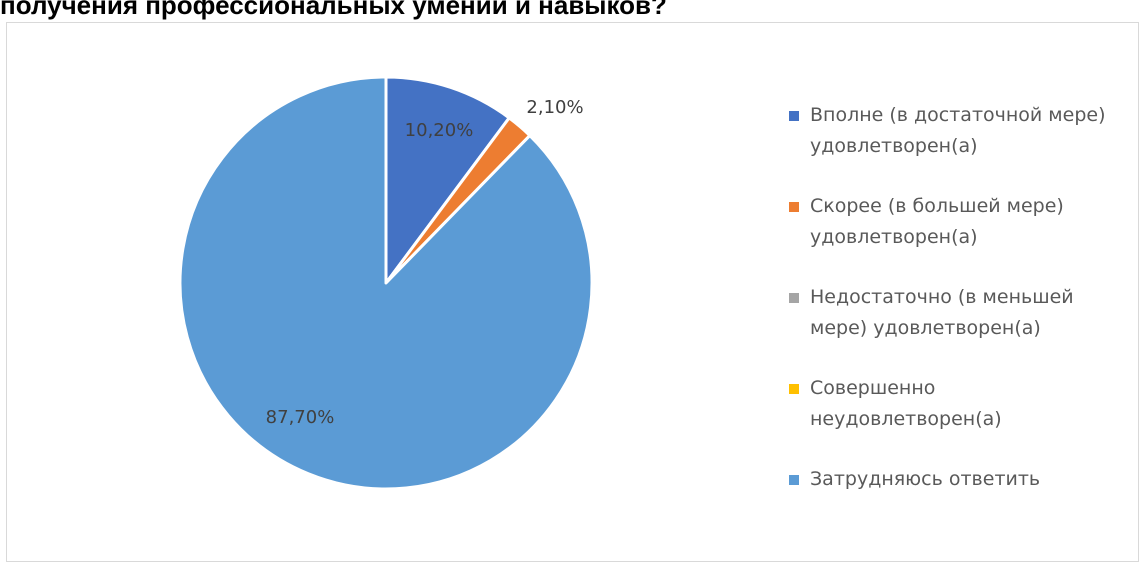 The image size is (1145, 562). I want to click on data-label-skoree: 2,10%, so click(554, 107).